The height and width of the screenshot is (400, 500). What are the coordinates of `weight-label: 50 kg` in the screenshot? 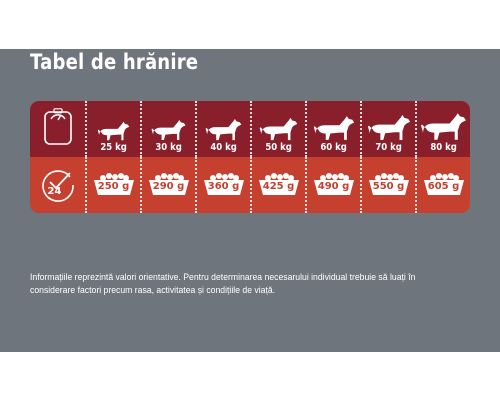 It's located at (278, 147).